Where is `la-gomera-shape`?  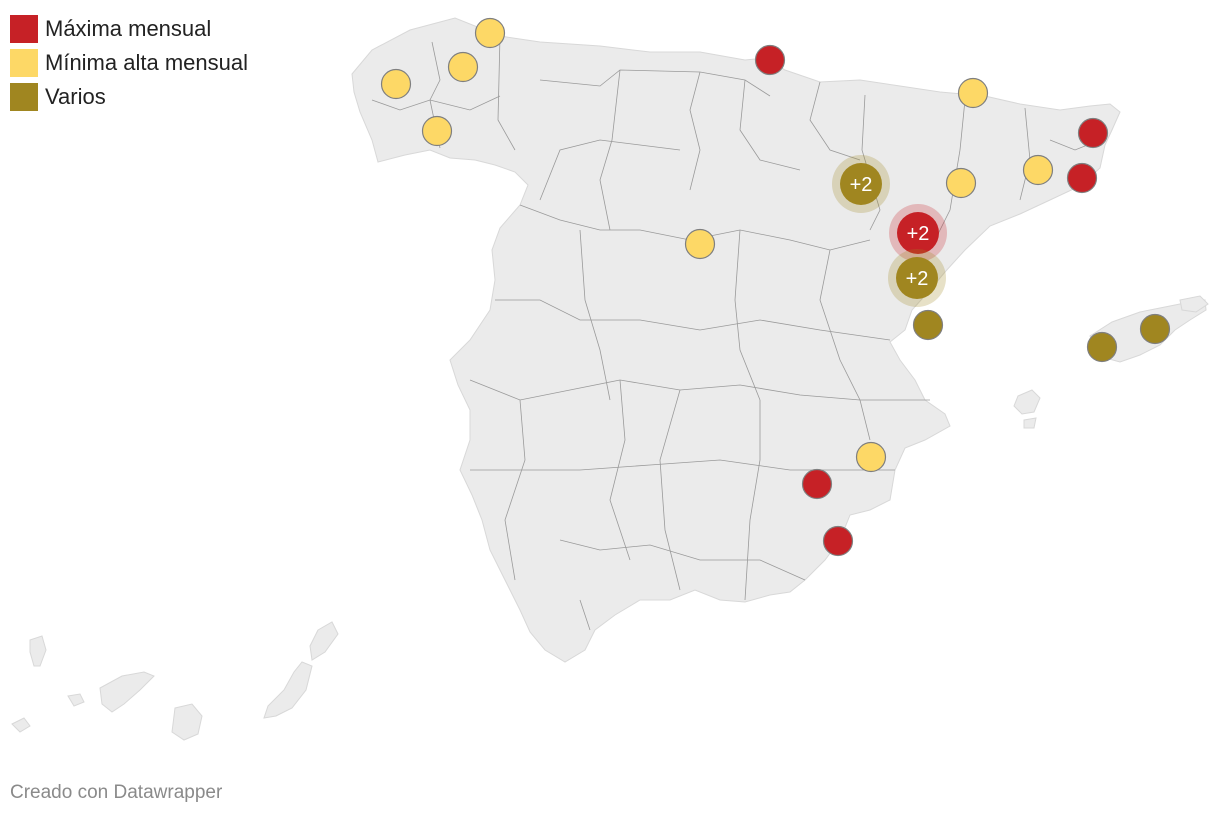 la-gomera-shape is located at coordinates (76, 700).